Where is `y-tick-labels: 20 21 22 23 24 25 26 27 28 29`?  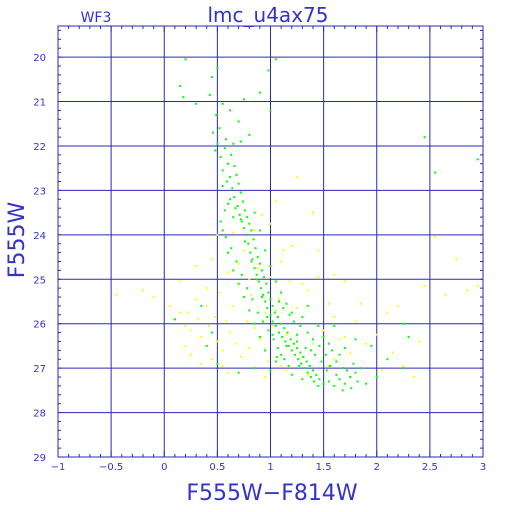
y-tick-labels: 20 21 22 23 24 25 26 27 28 29 is located at coordinates (39, 258).